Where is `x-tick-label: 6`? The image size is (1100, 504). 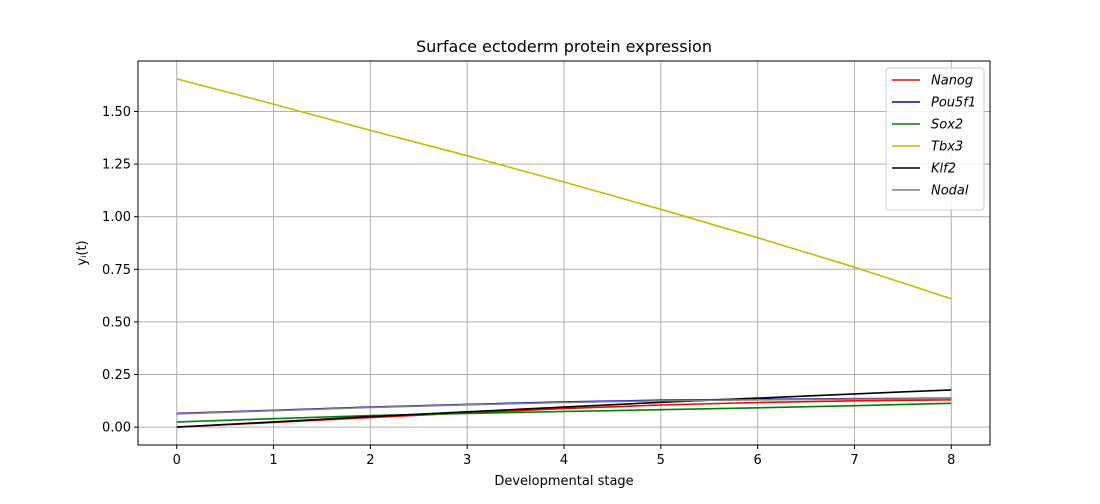 x-tick-label: 6 is located at coordinates (757, 460).